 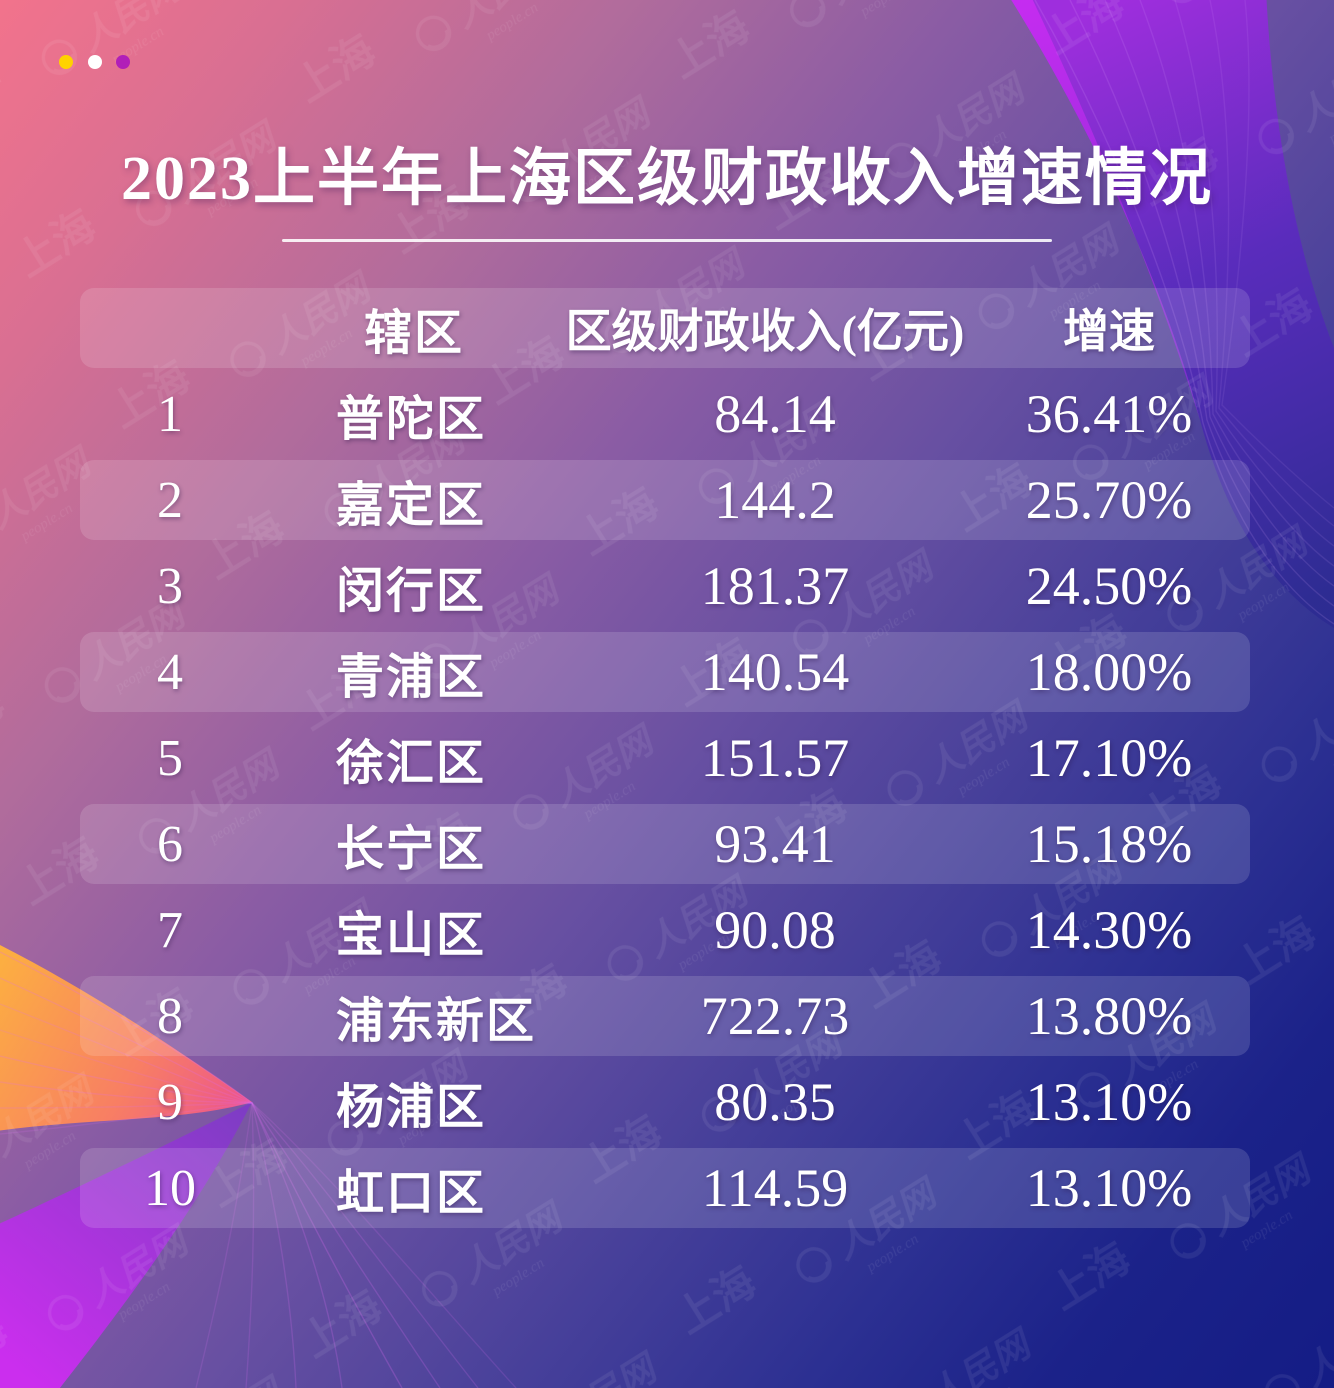 I want to click on rank-value: 9, so click(x=170, y=1102).